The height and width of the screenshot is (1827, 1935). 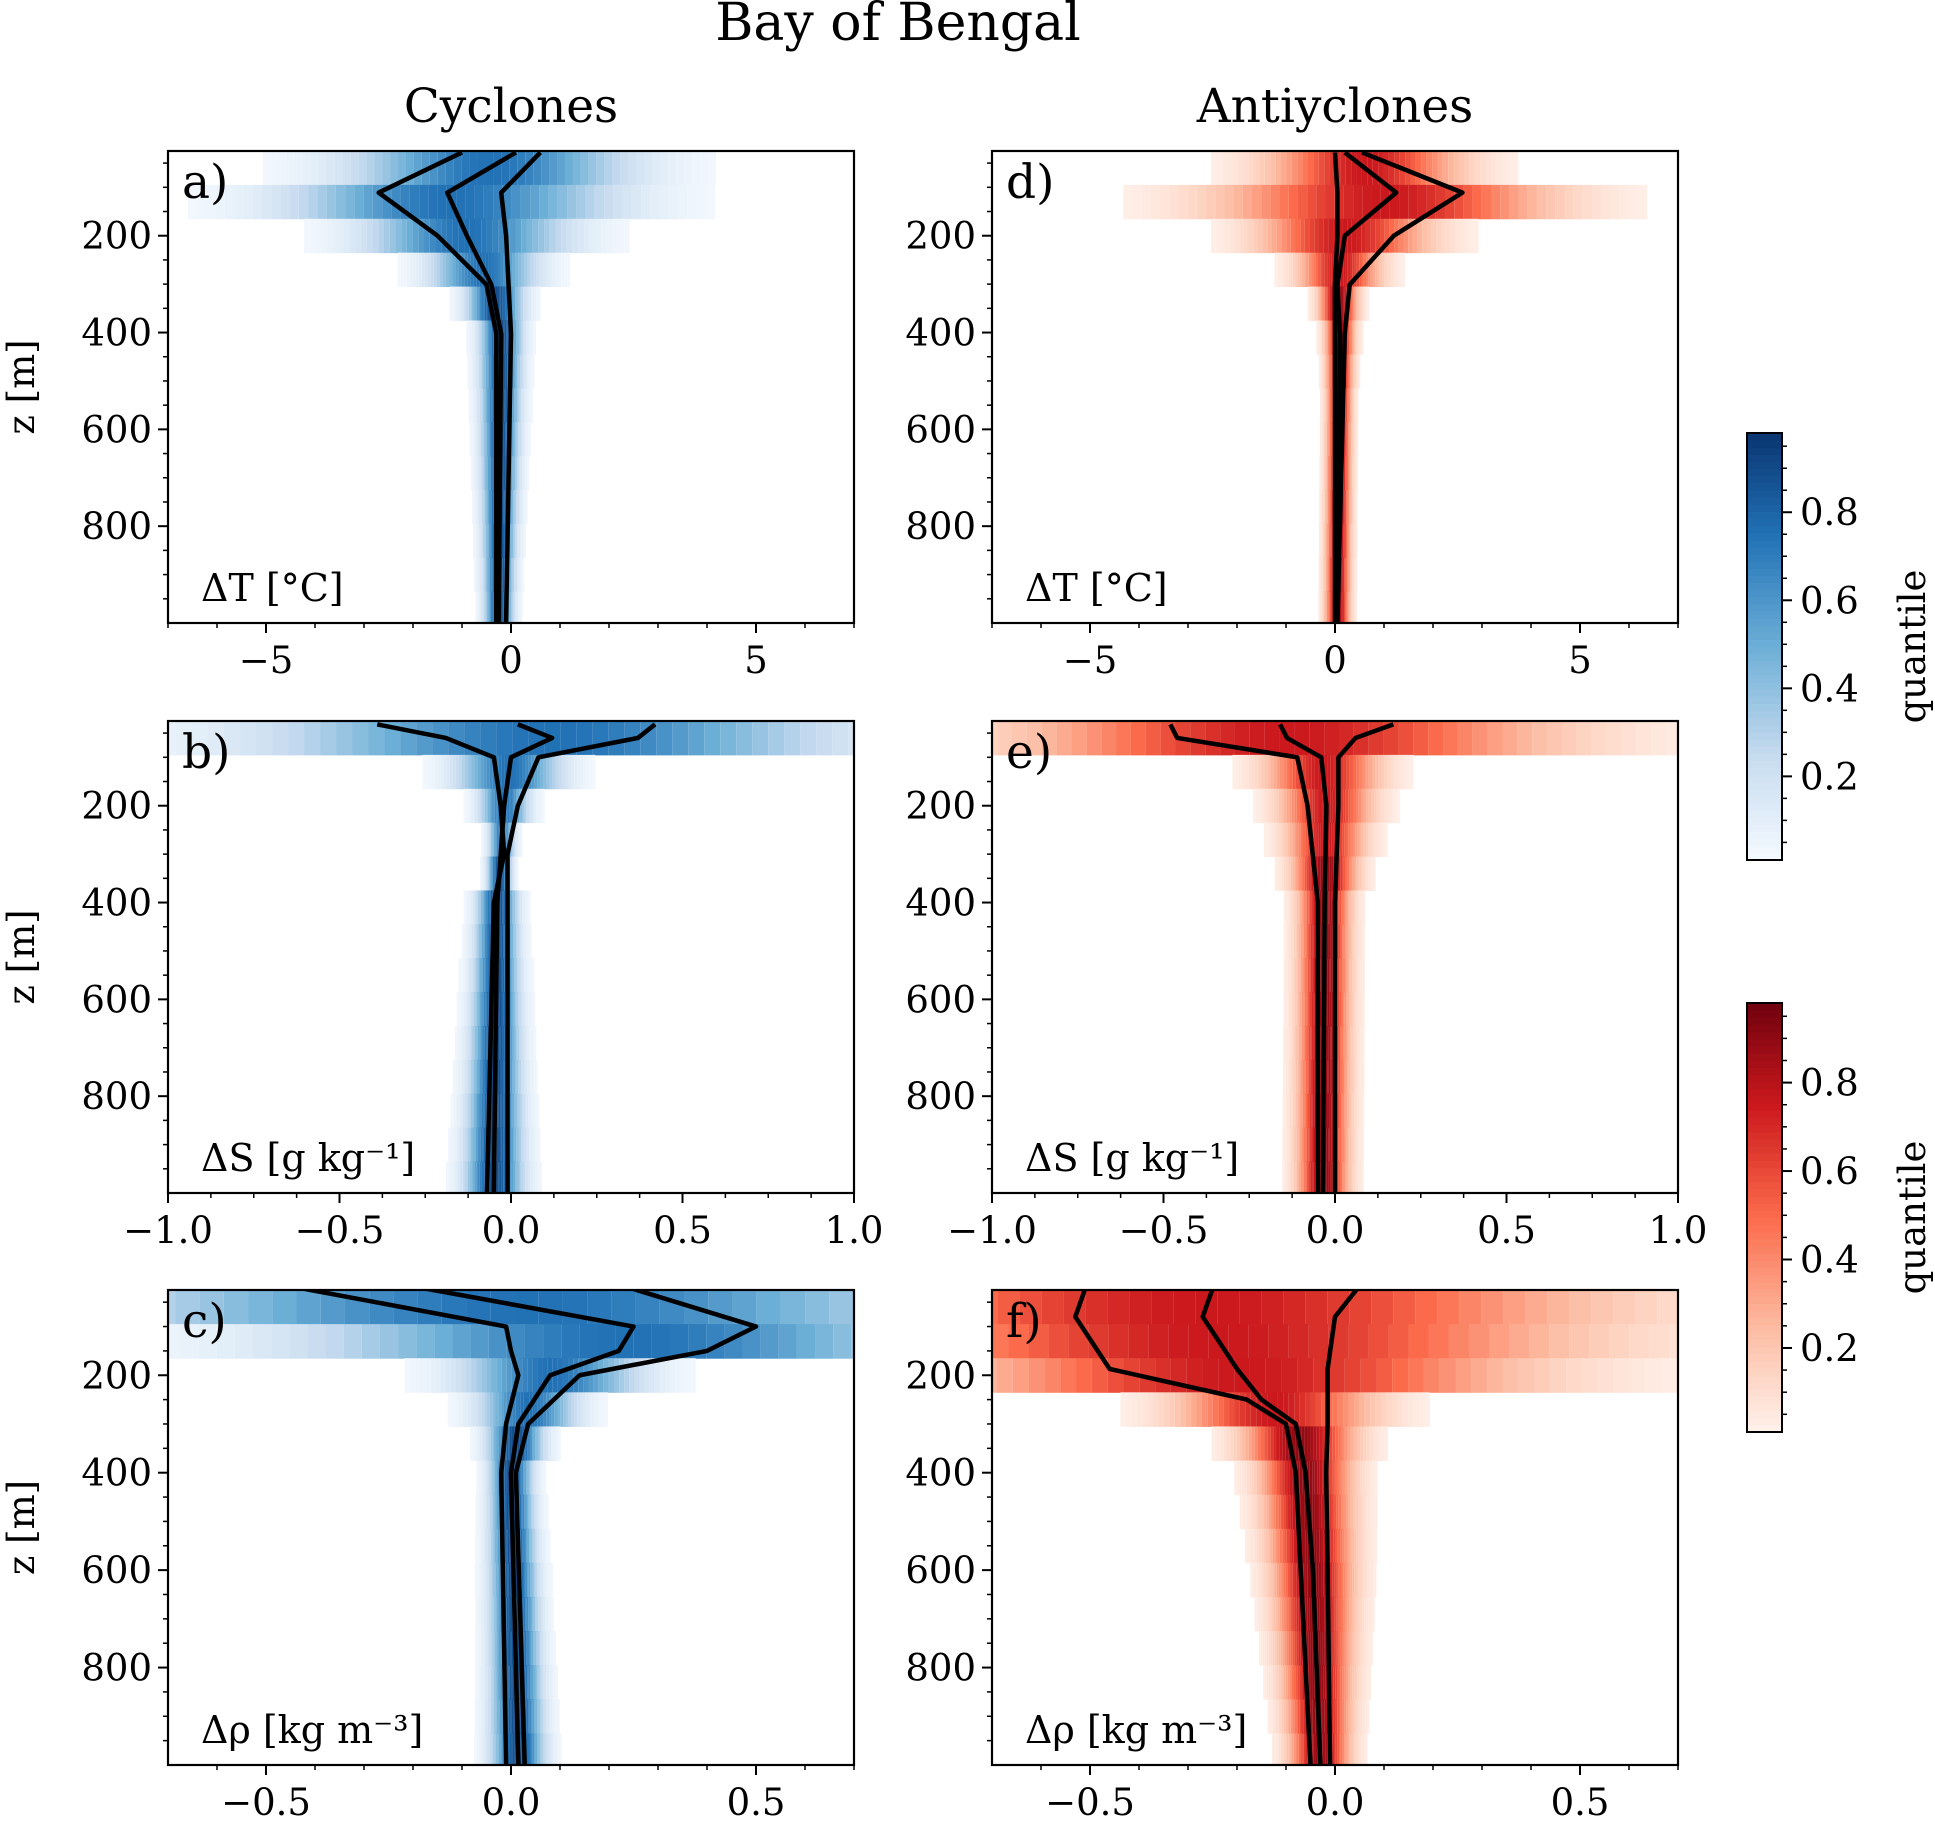 I want to click on heatmap, so click(x=1304, y=1527).